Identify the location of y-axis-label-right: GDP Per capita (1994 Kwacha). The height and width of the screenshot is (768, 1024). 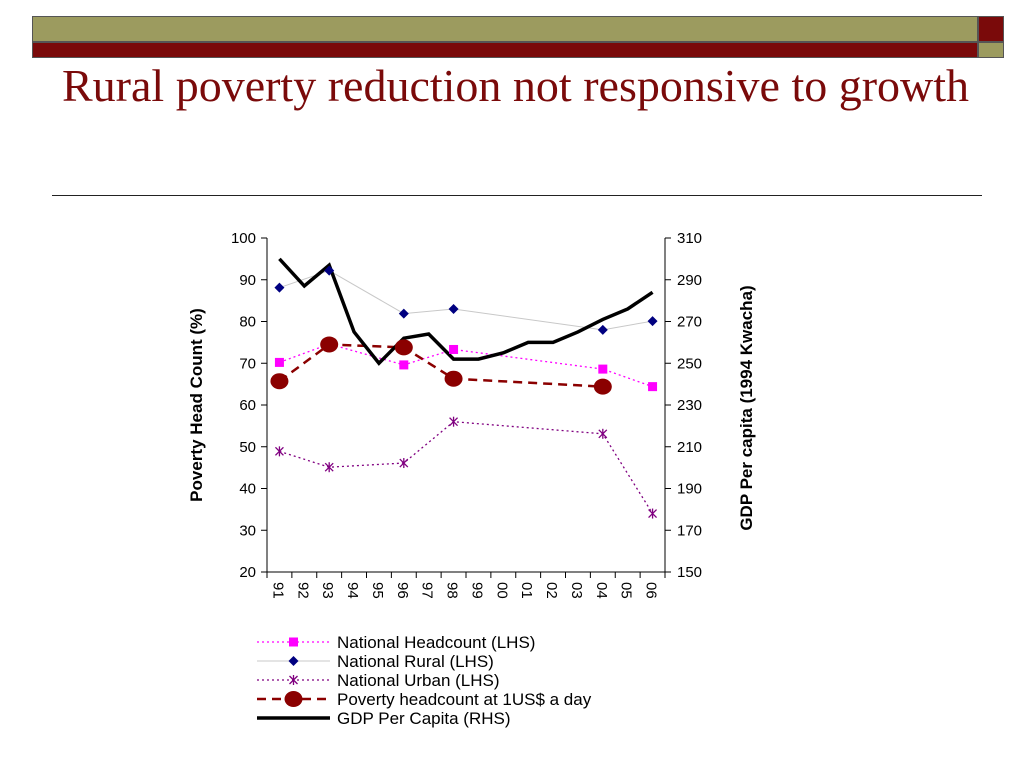
(746, 407).